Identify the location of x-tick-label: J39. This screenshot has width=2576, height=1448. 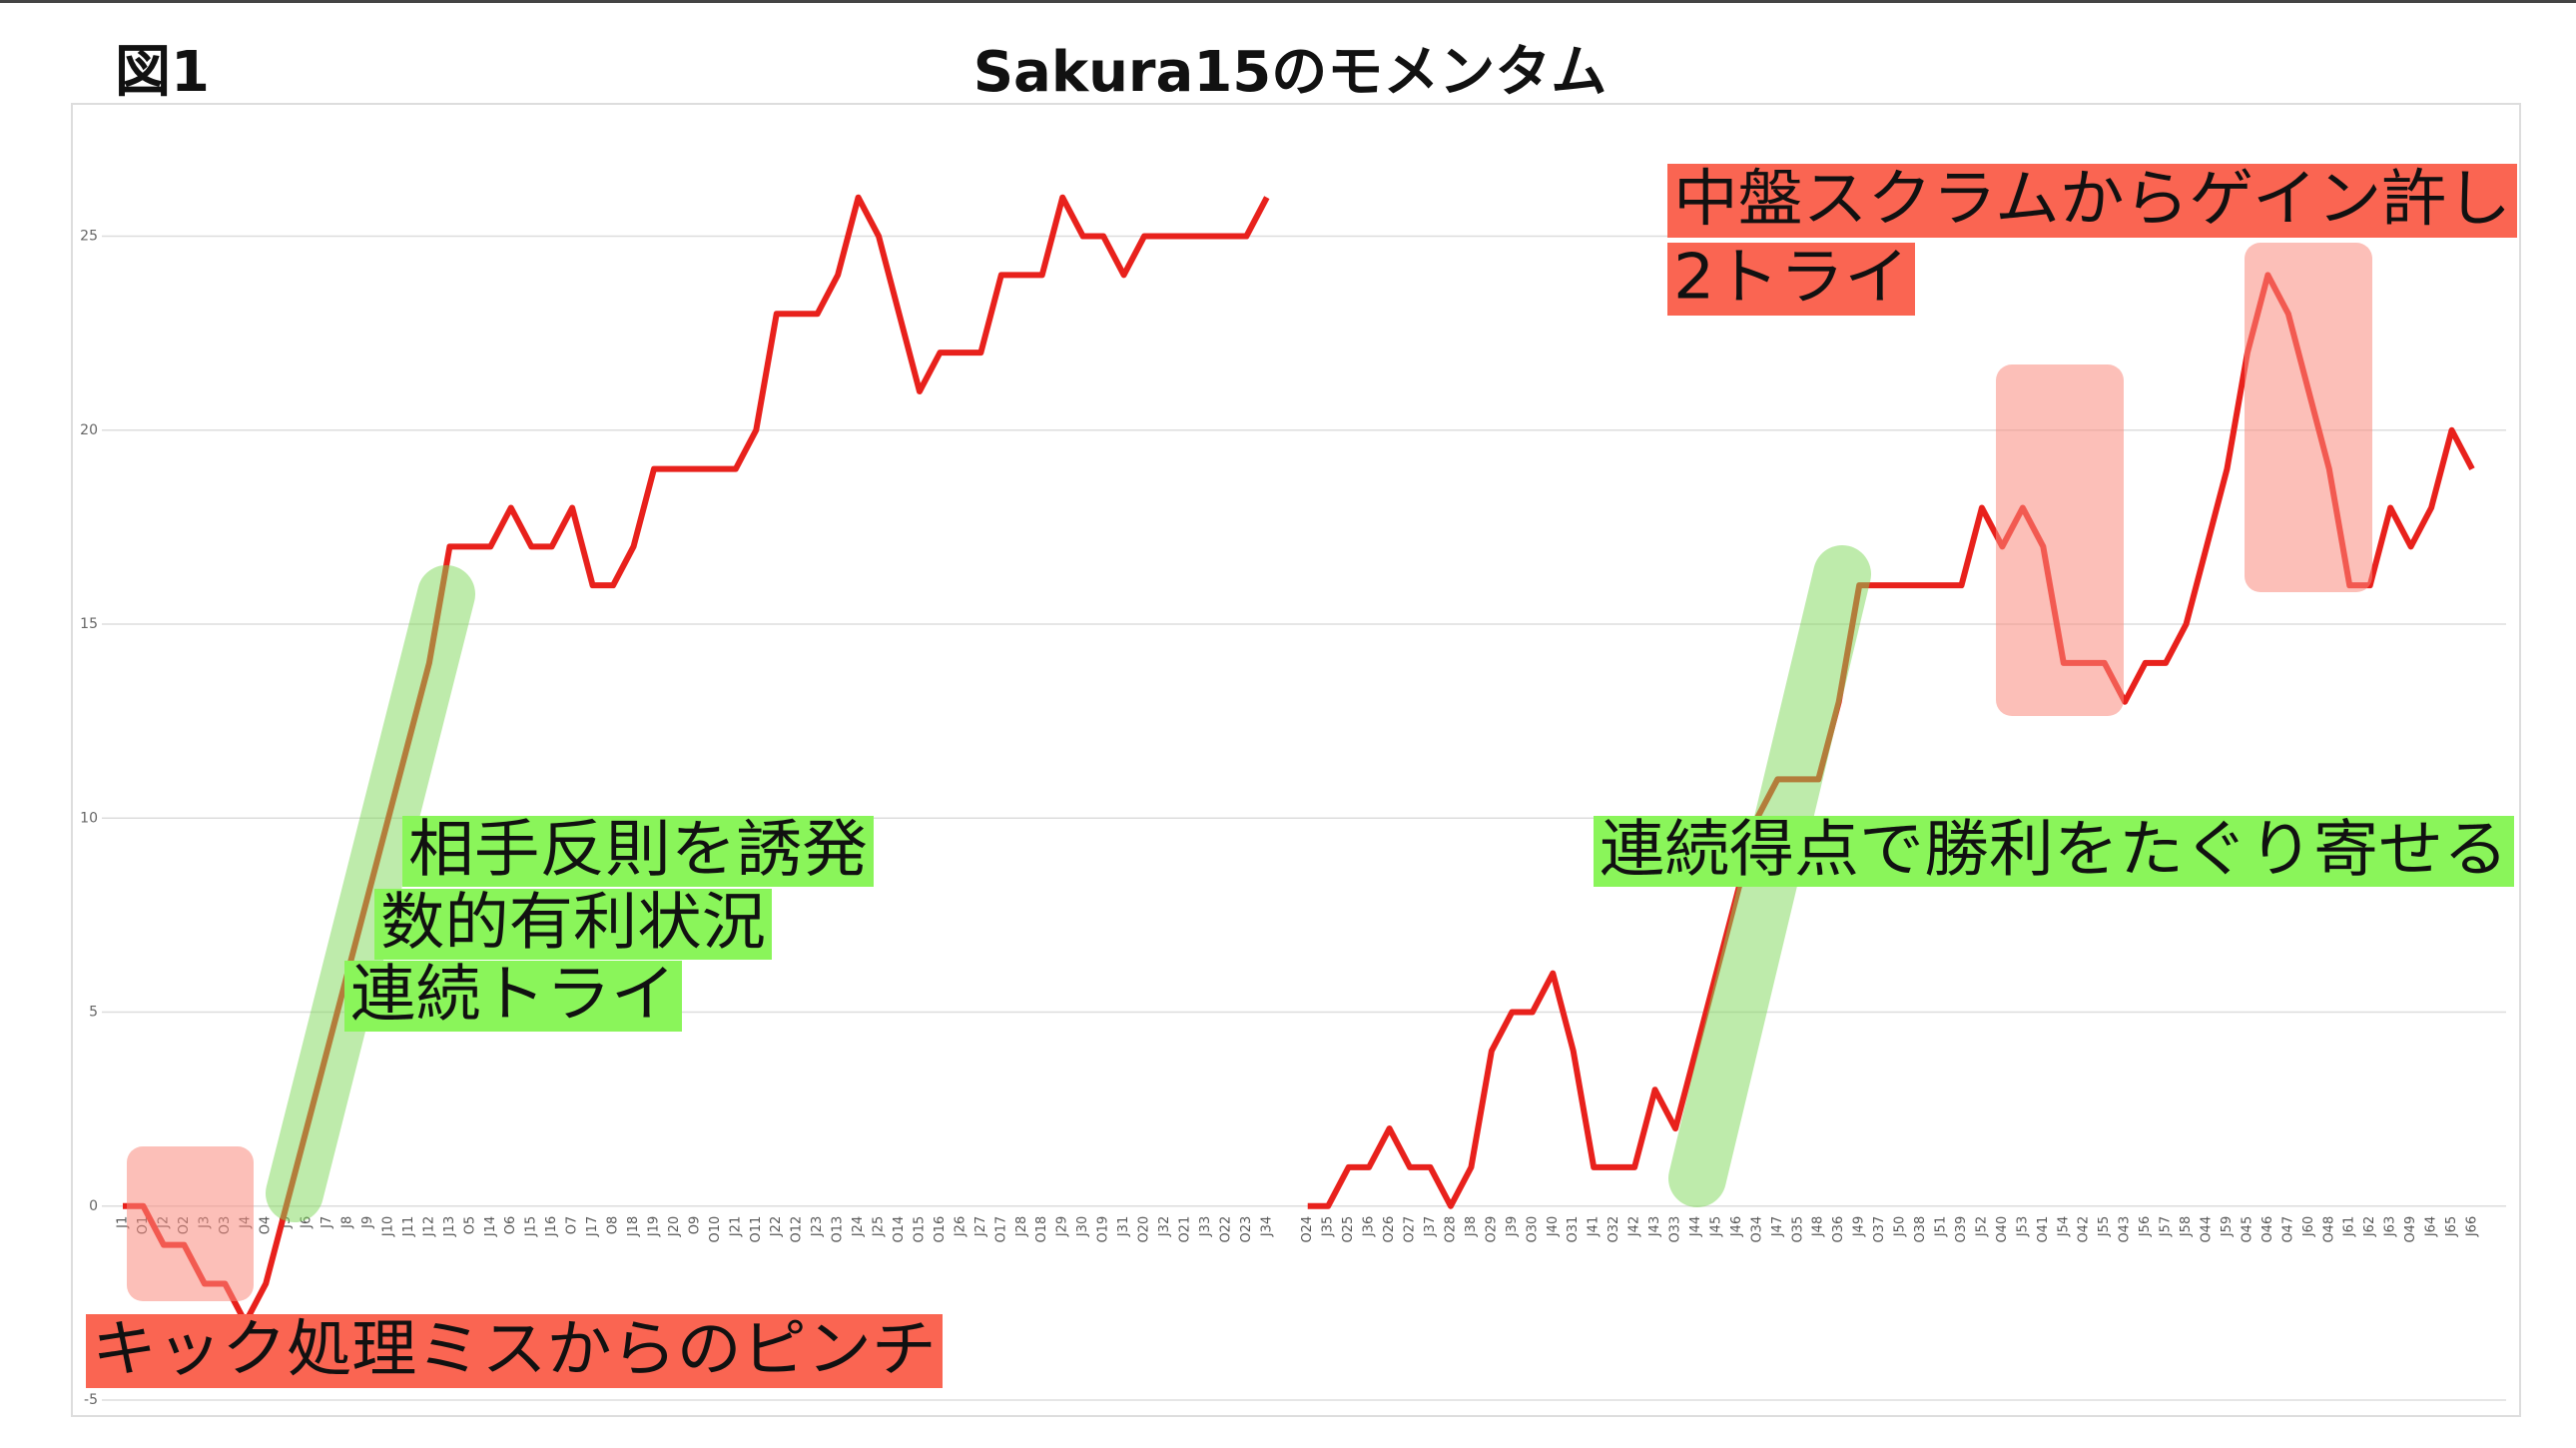
(1512, 1226).